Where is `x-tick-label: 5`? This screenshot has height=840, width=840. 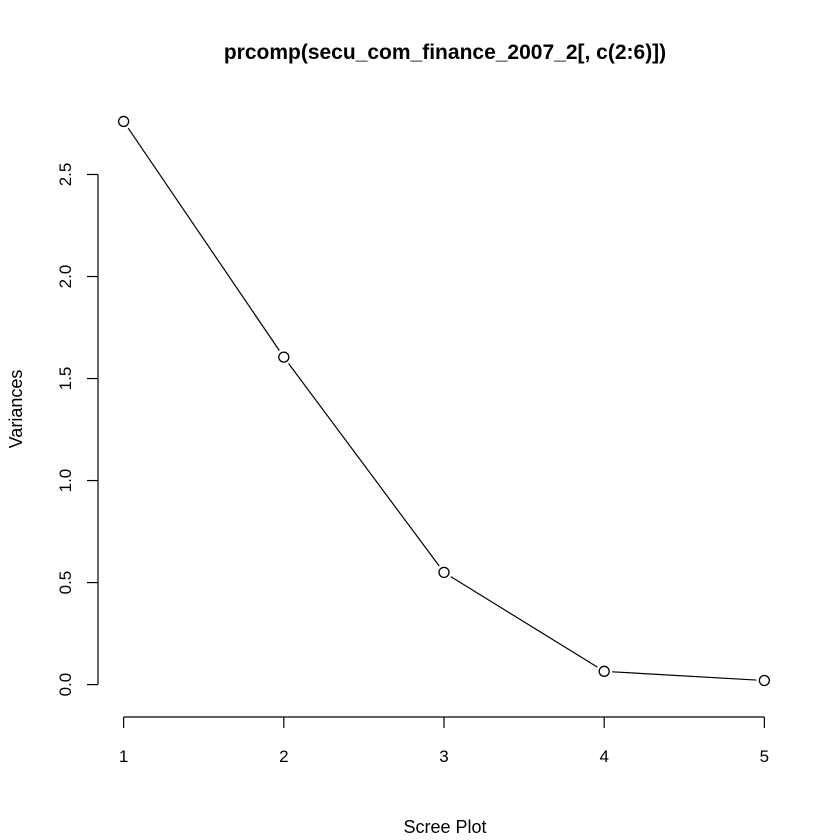
x-tick-label: 5 is located at coordinates (764, 756).